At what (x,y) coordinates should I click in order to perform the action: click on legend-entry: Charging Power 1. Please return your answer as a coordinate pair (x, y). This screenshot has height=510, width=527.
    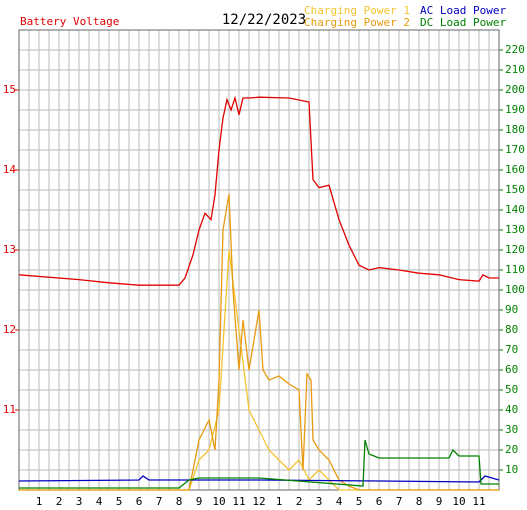
    Looking at the image, I should click on (357, 10).